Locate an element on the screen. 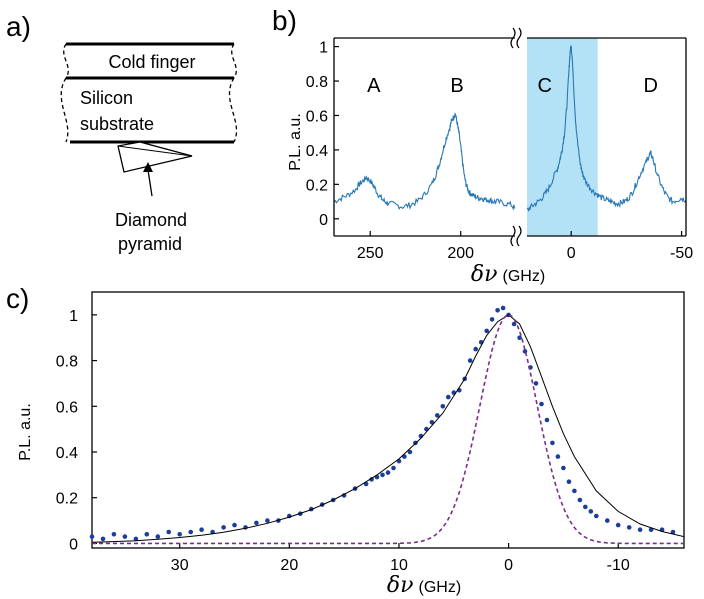  peak-label: A is located at coordinates (374, 86).